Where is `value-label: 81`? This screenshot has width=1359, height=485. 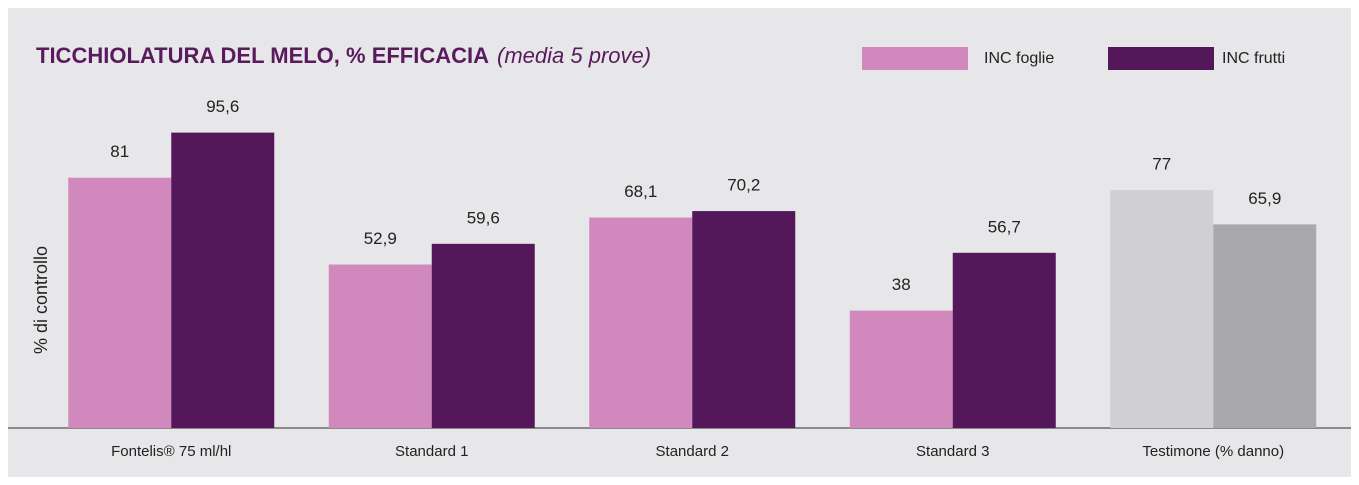
value-label: 81 is located at coordinates (119, 151).